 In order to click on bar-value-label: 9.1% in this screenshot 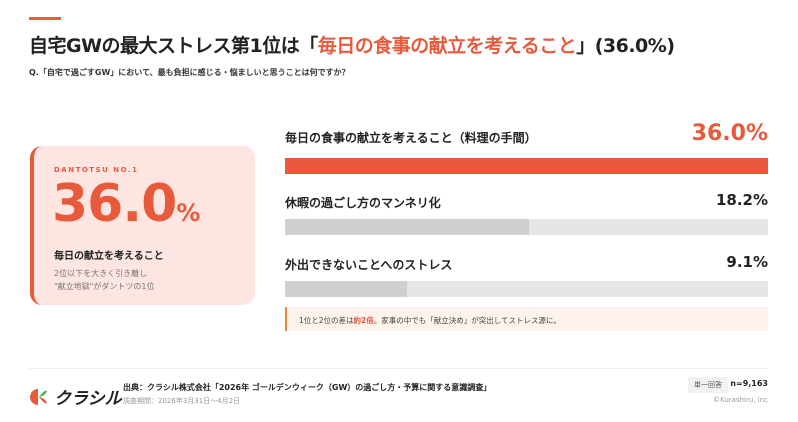, I will do `click(747, 262)`.